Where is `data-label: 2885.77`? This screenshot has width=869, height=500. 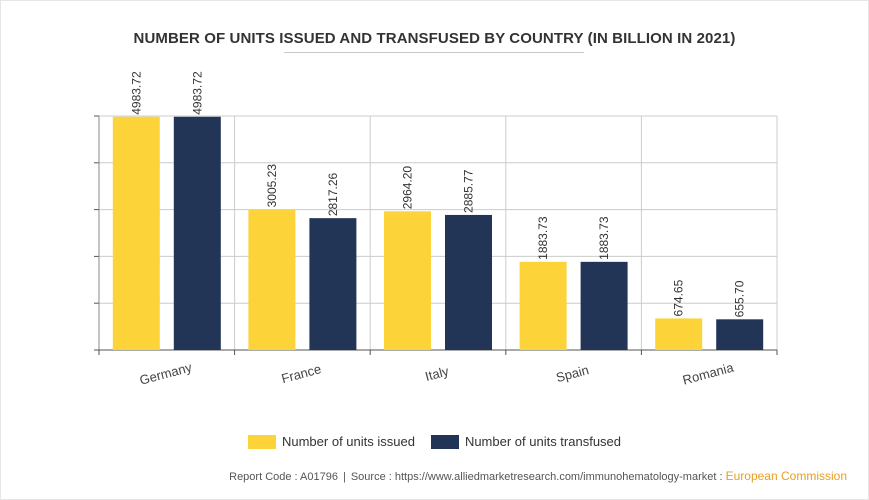 data-label: 2885.77 is located at coordinates (469, 191).